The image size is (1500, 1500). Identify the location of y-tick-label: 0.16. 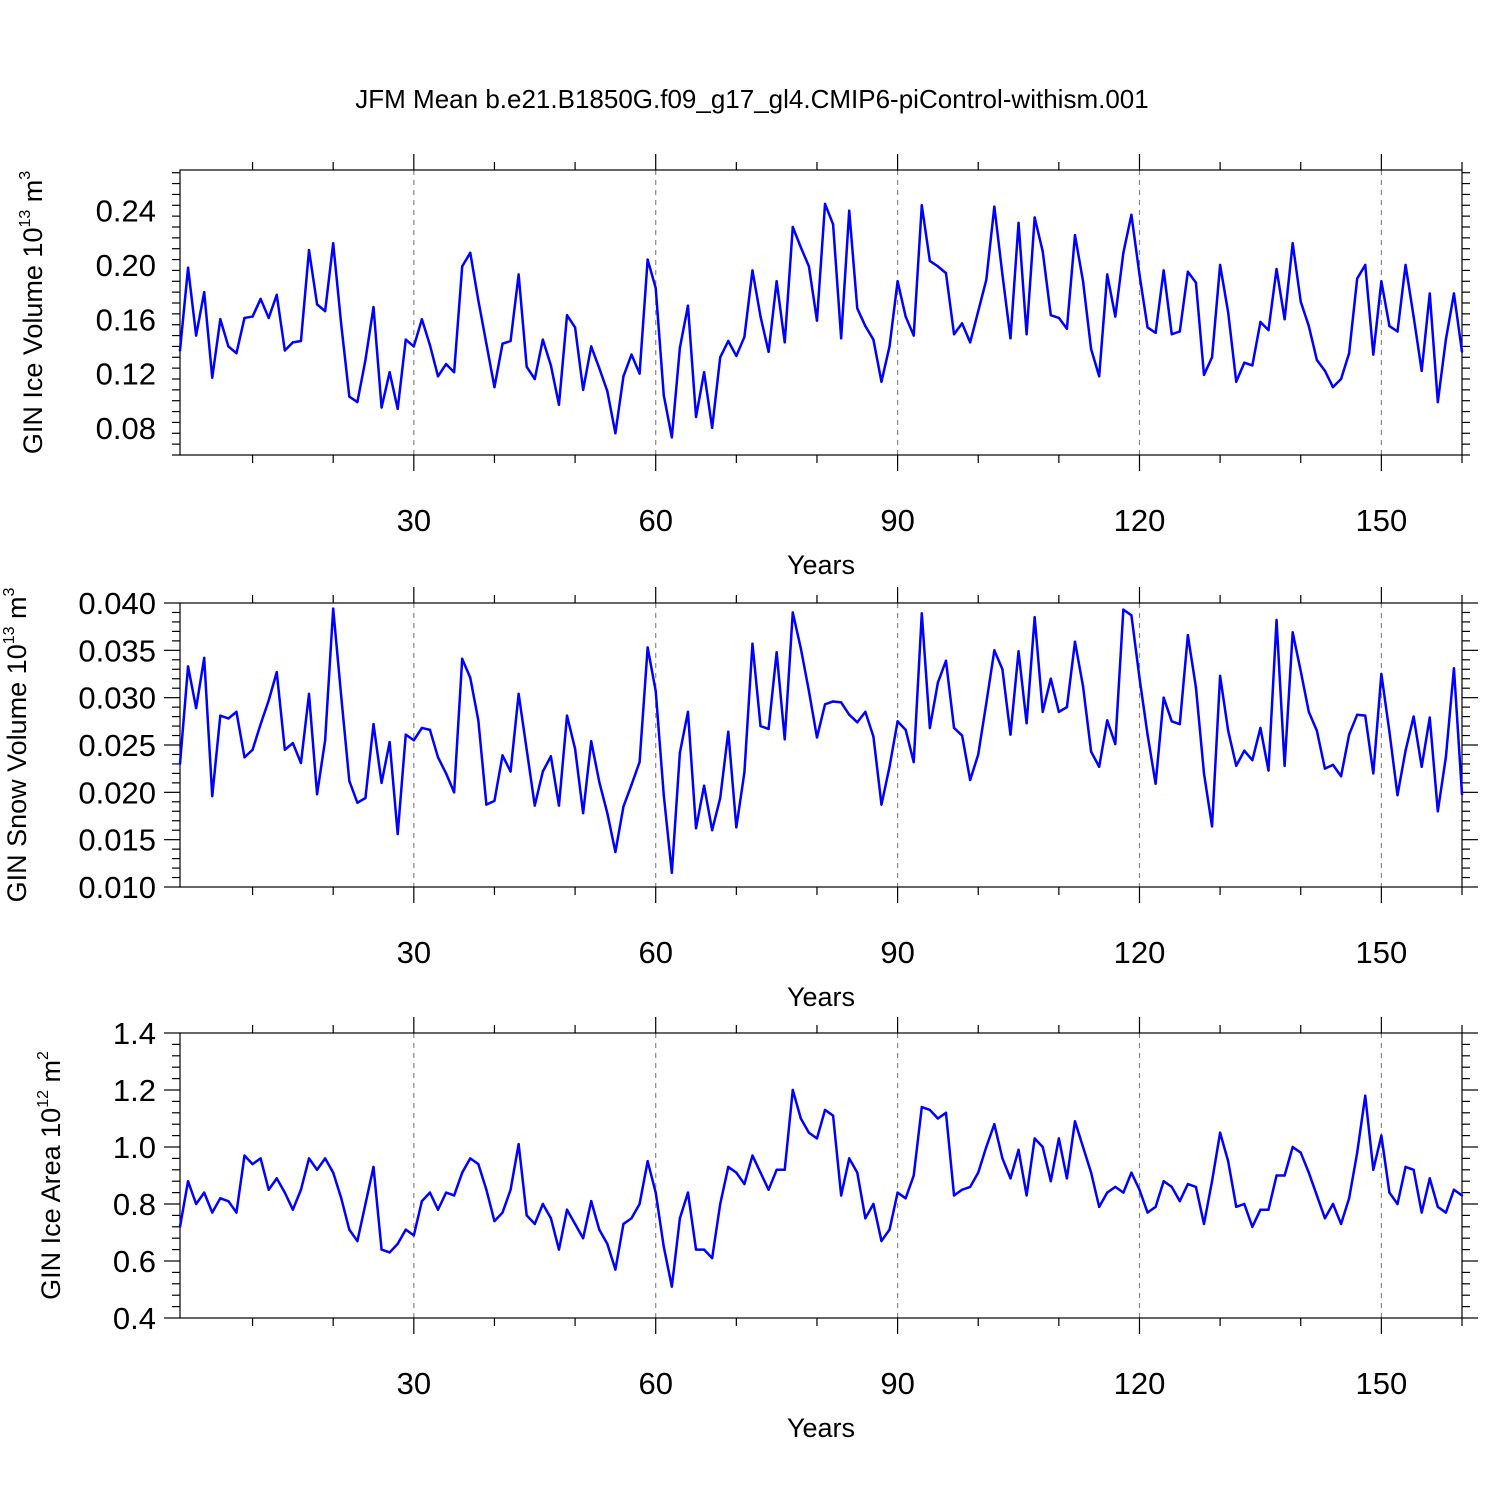
(126, 319).